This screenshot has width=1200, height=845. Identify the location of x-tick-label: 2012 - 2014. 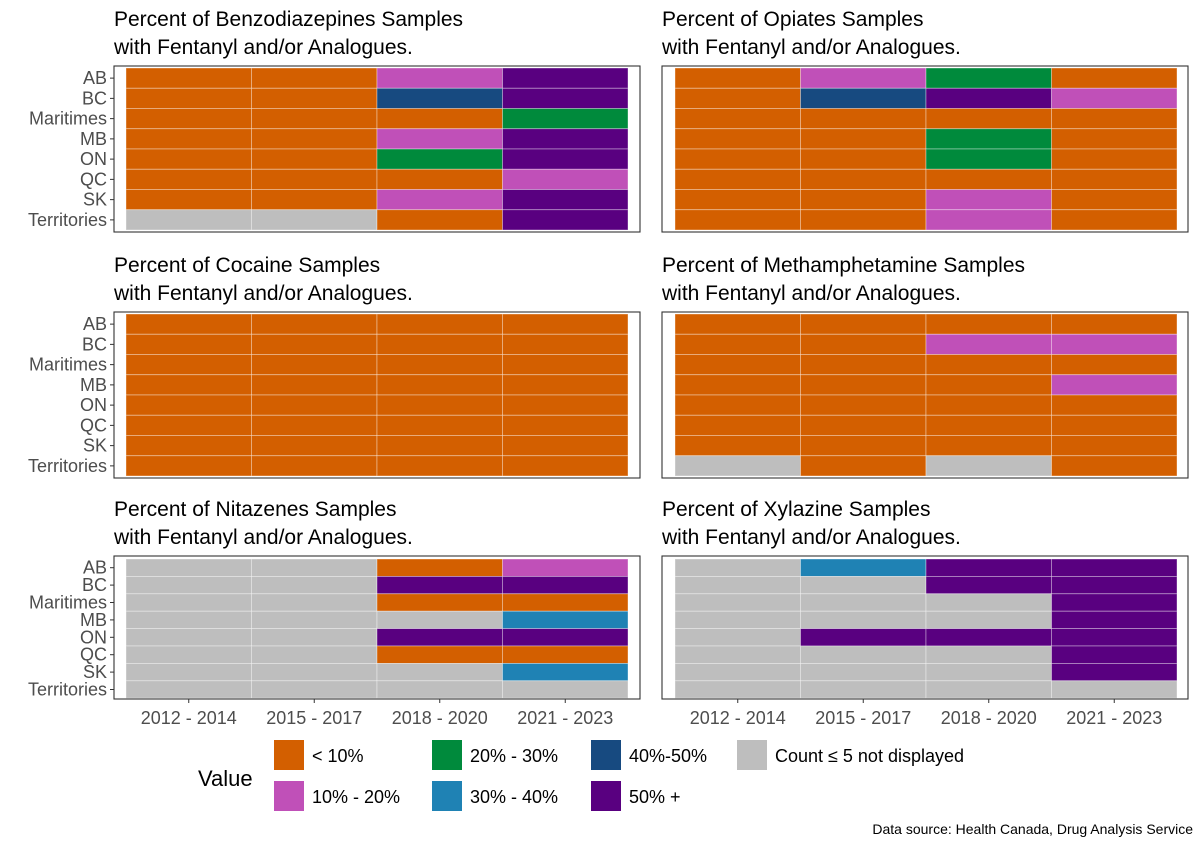
(738, 718).